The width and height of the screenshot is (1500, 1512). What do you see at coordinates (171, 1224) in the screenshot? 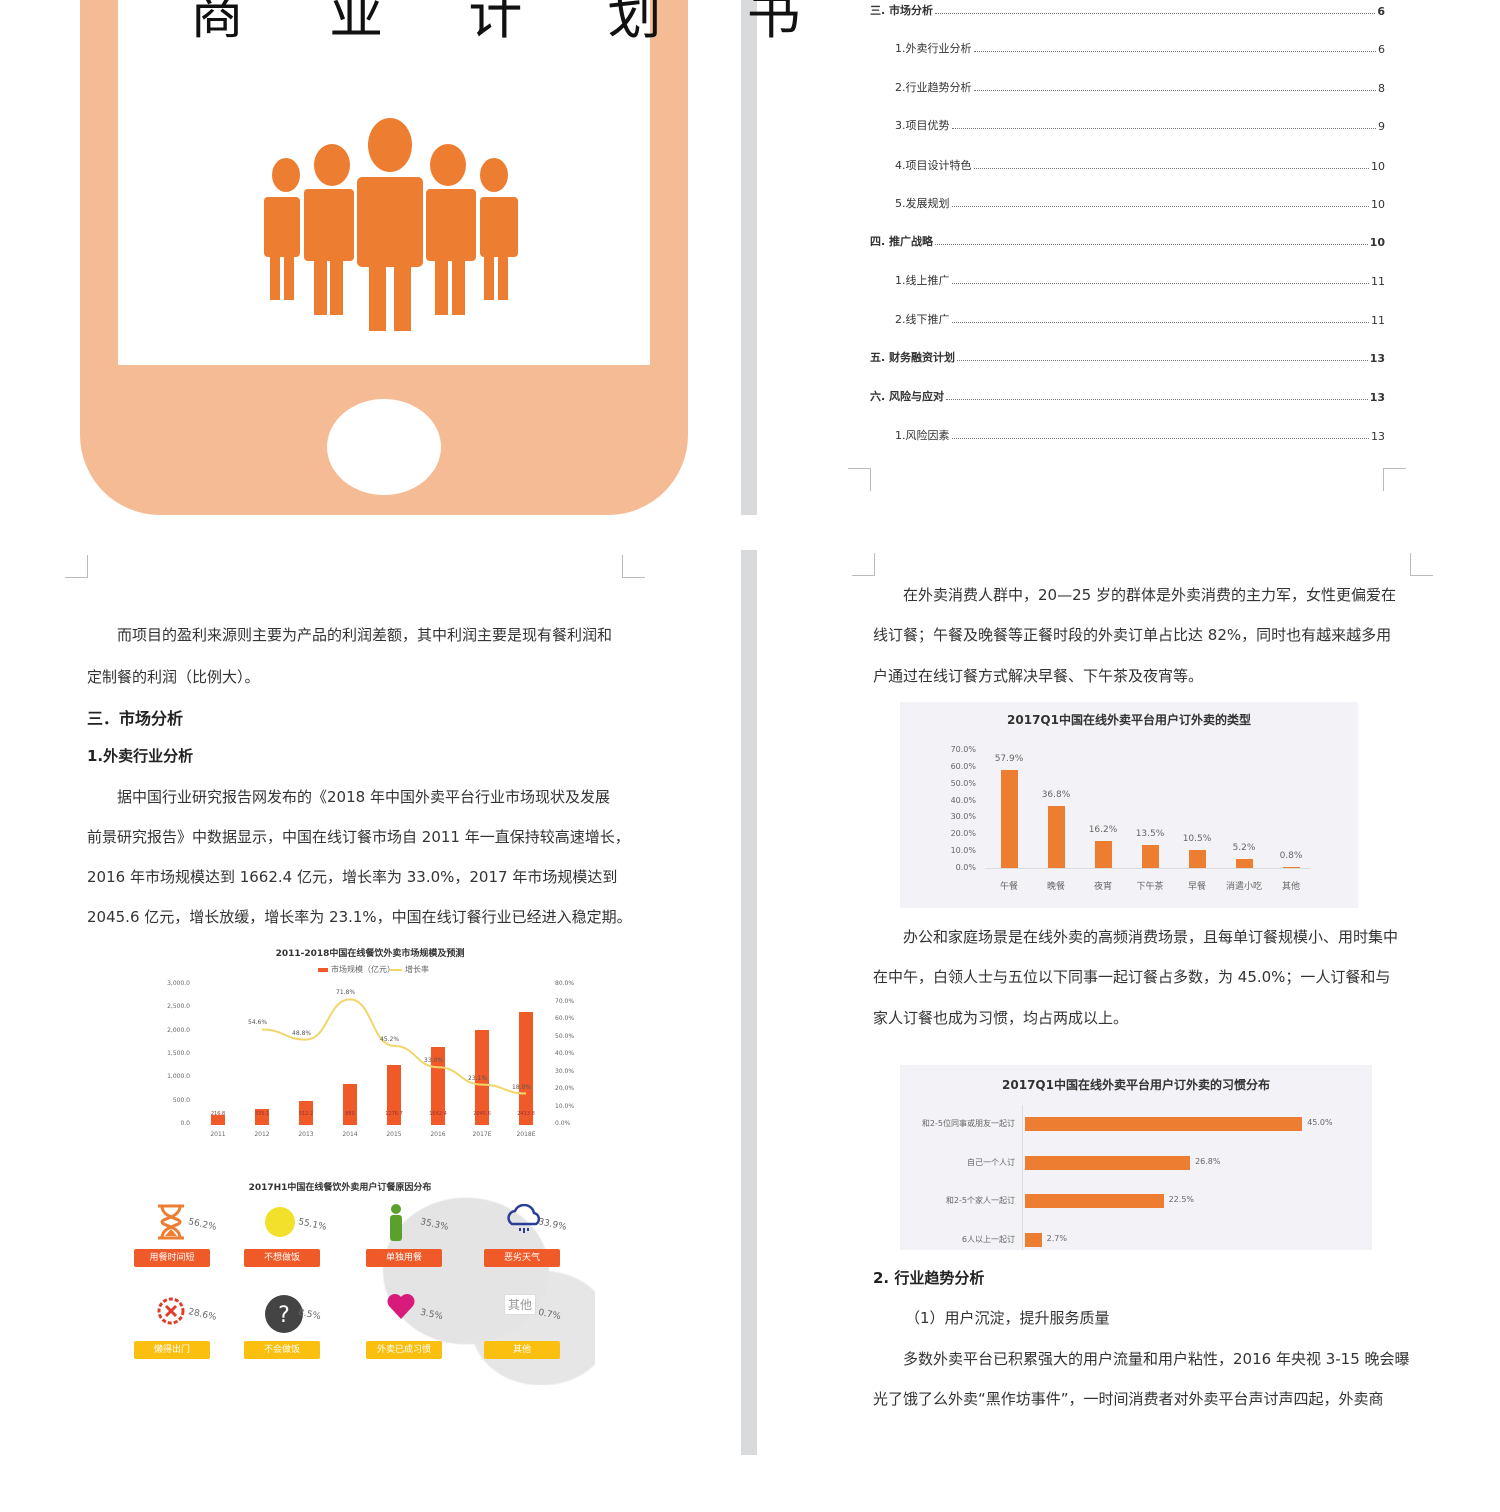
I see `hourglass-icon` at bounding box center [171, 1224].